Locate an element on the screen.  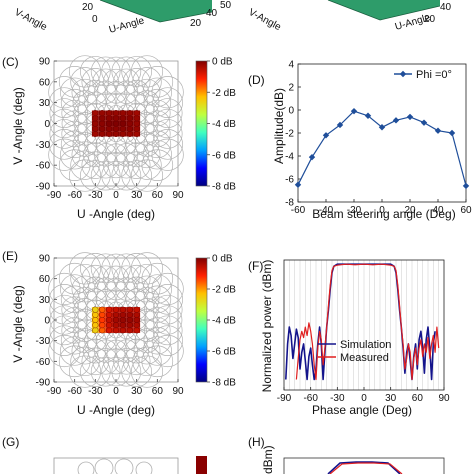
panel-d-ytick-label-4: 0 is located at coordinates (291, 111).